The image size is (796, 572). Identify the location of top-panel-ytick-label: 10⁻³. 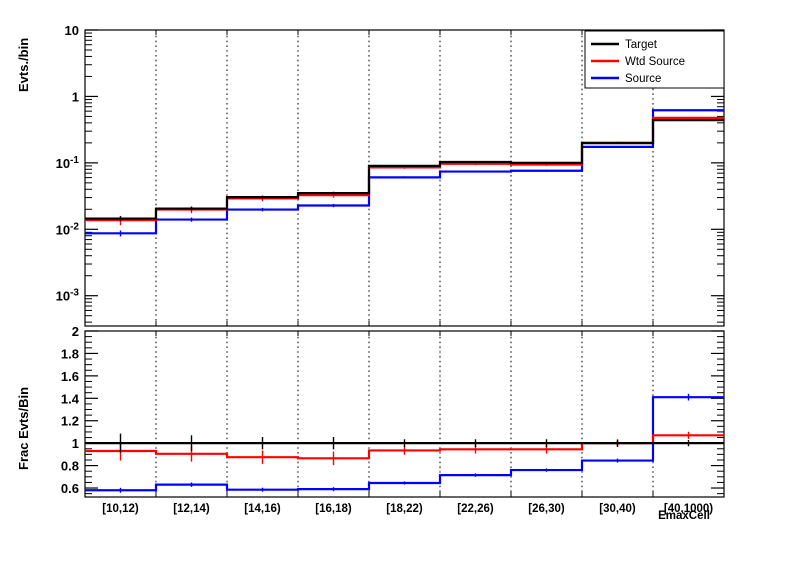
(68, 296).